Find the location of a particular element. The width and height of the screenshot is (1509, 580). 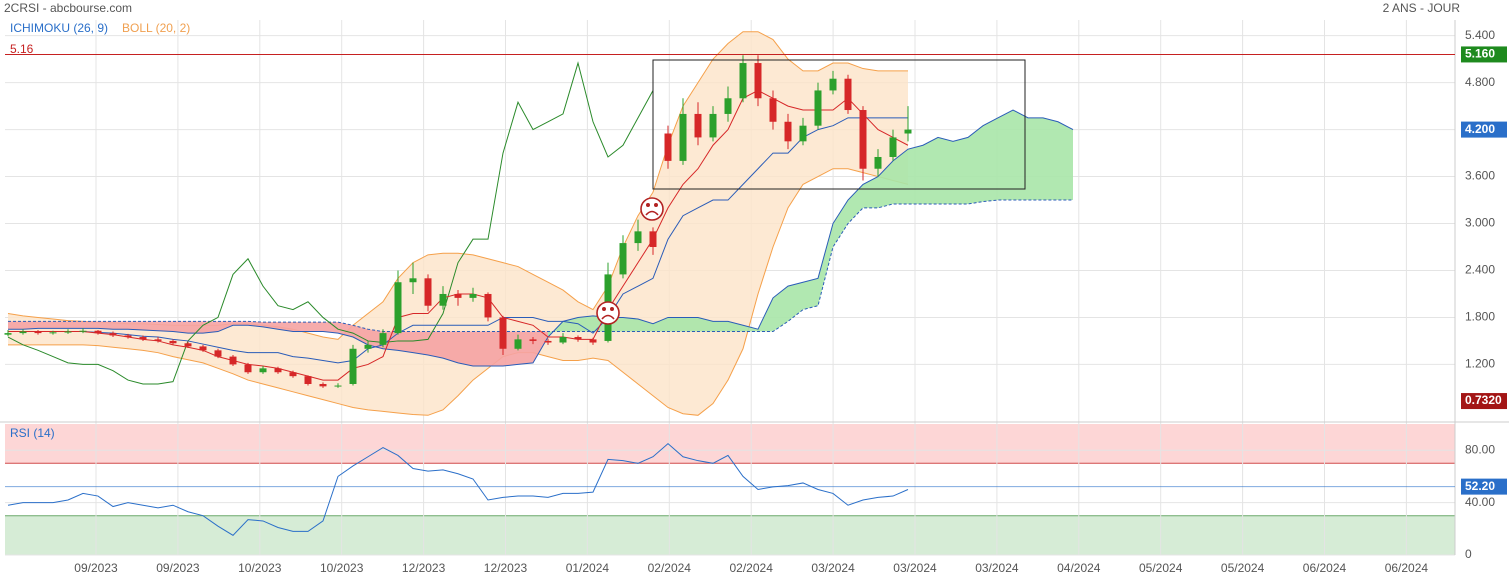

x-tick-label: 04/2024 is located at coordinates (1079, 568).